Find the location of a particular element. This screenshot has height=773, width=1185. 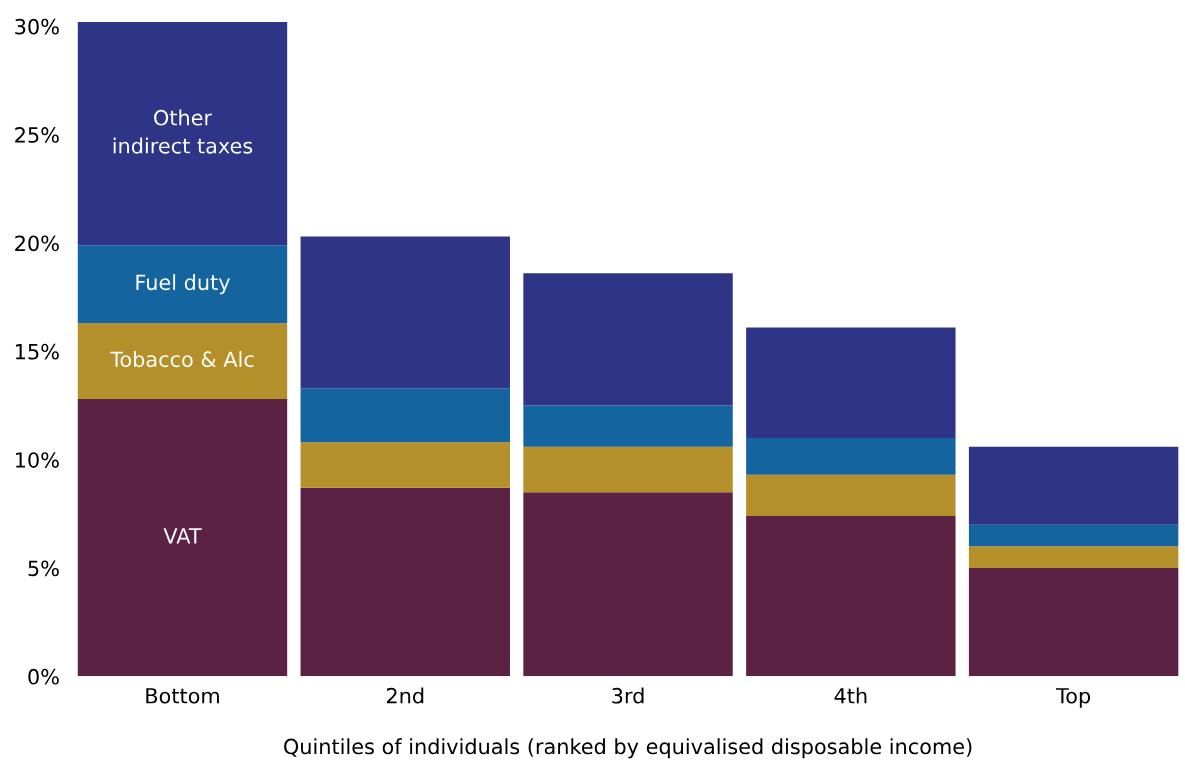

y-tick-label: 20% is located at coordinates (37, 243).